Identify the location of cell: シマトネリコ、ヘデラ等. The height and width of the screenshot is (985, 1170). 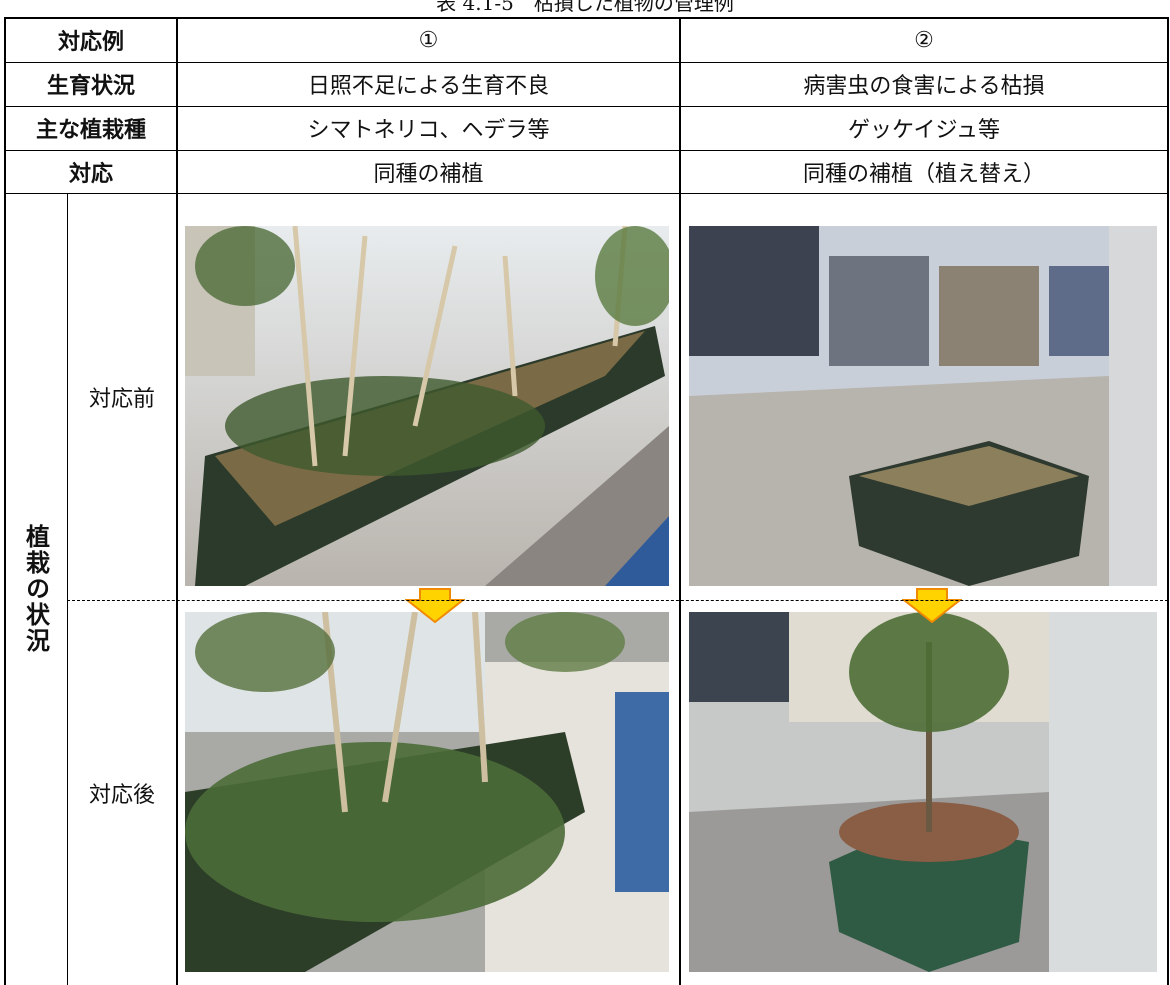
(428, 130).